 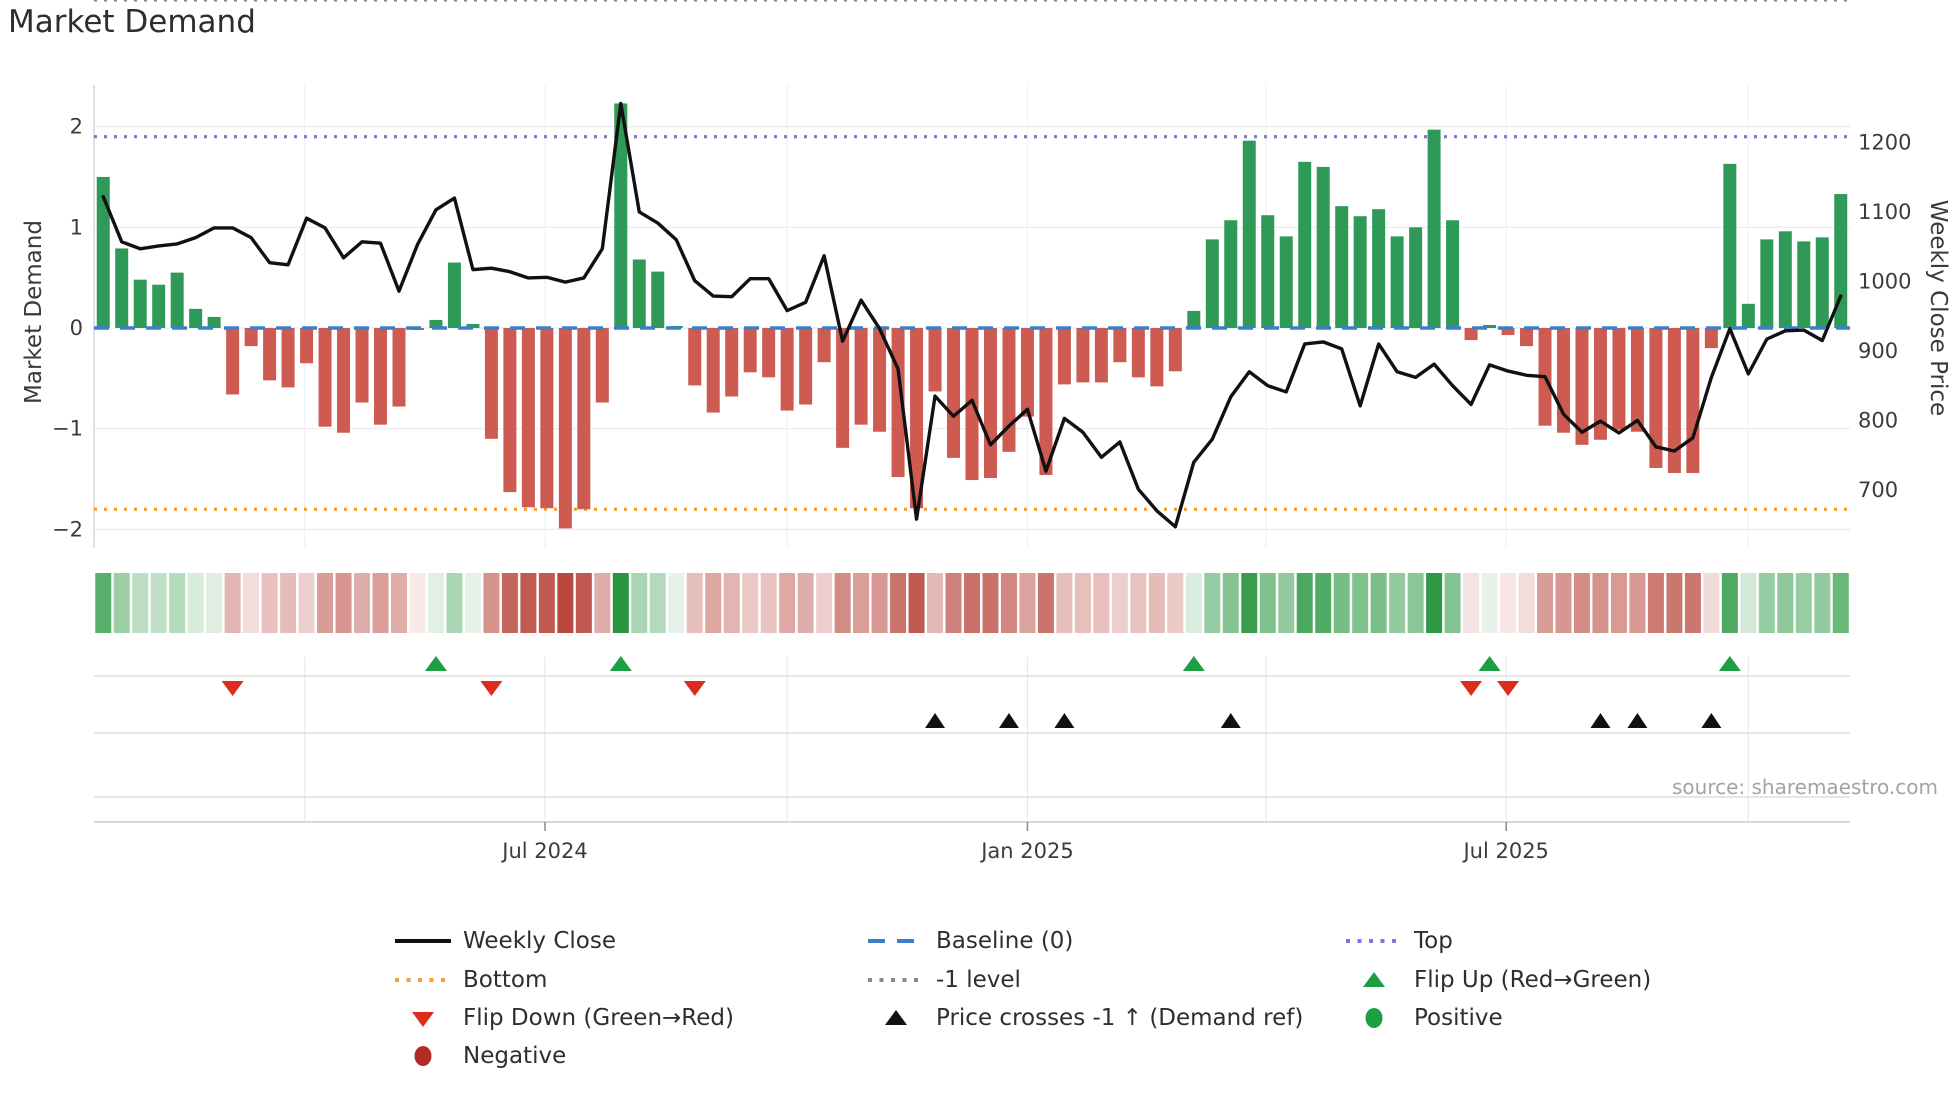 What do you see at coordinates (1878, 420) in the screenshot?
I see `right-tick-label: 800` at bounding box center [1878, 420].